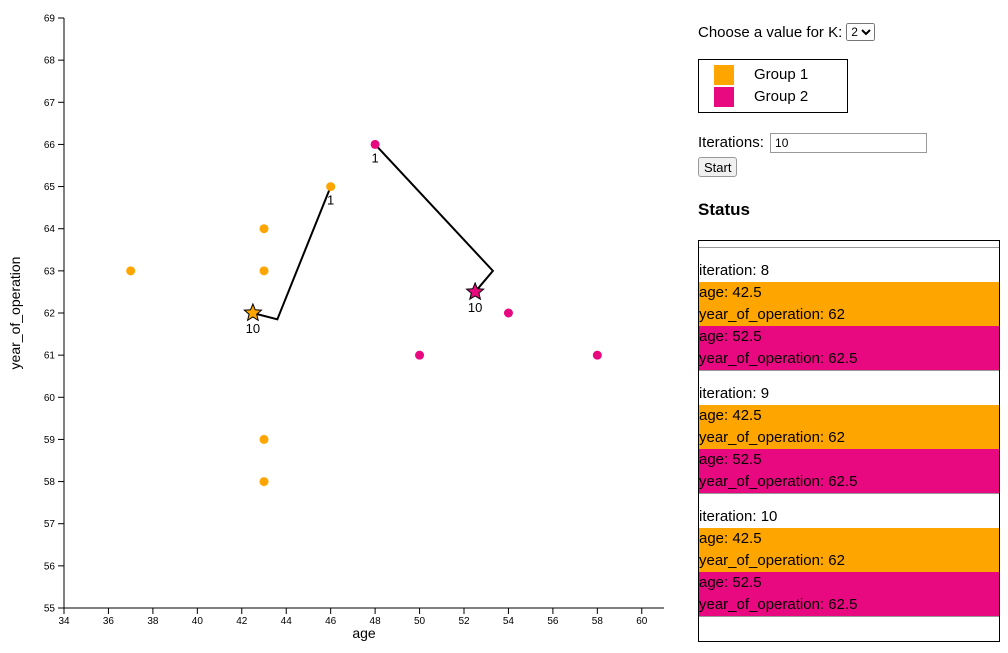 This screenshot has height=653, width=1008. Describe the element at coordinates (50, 524) in the screenshot. I see `y-tick-label: 57` at that location.